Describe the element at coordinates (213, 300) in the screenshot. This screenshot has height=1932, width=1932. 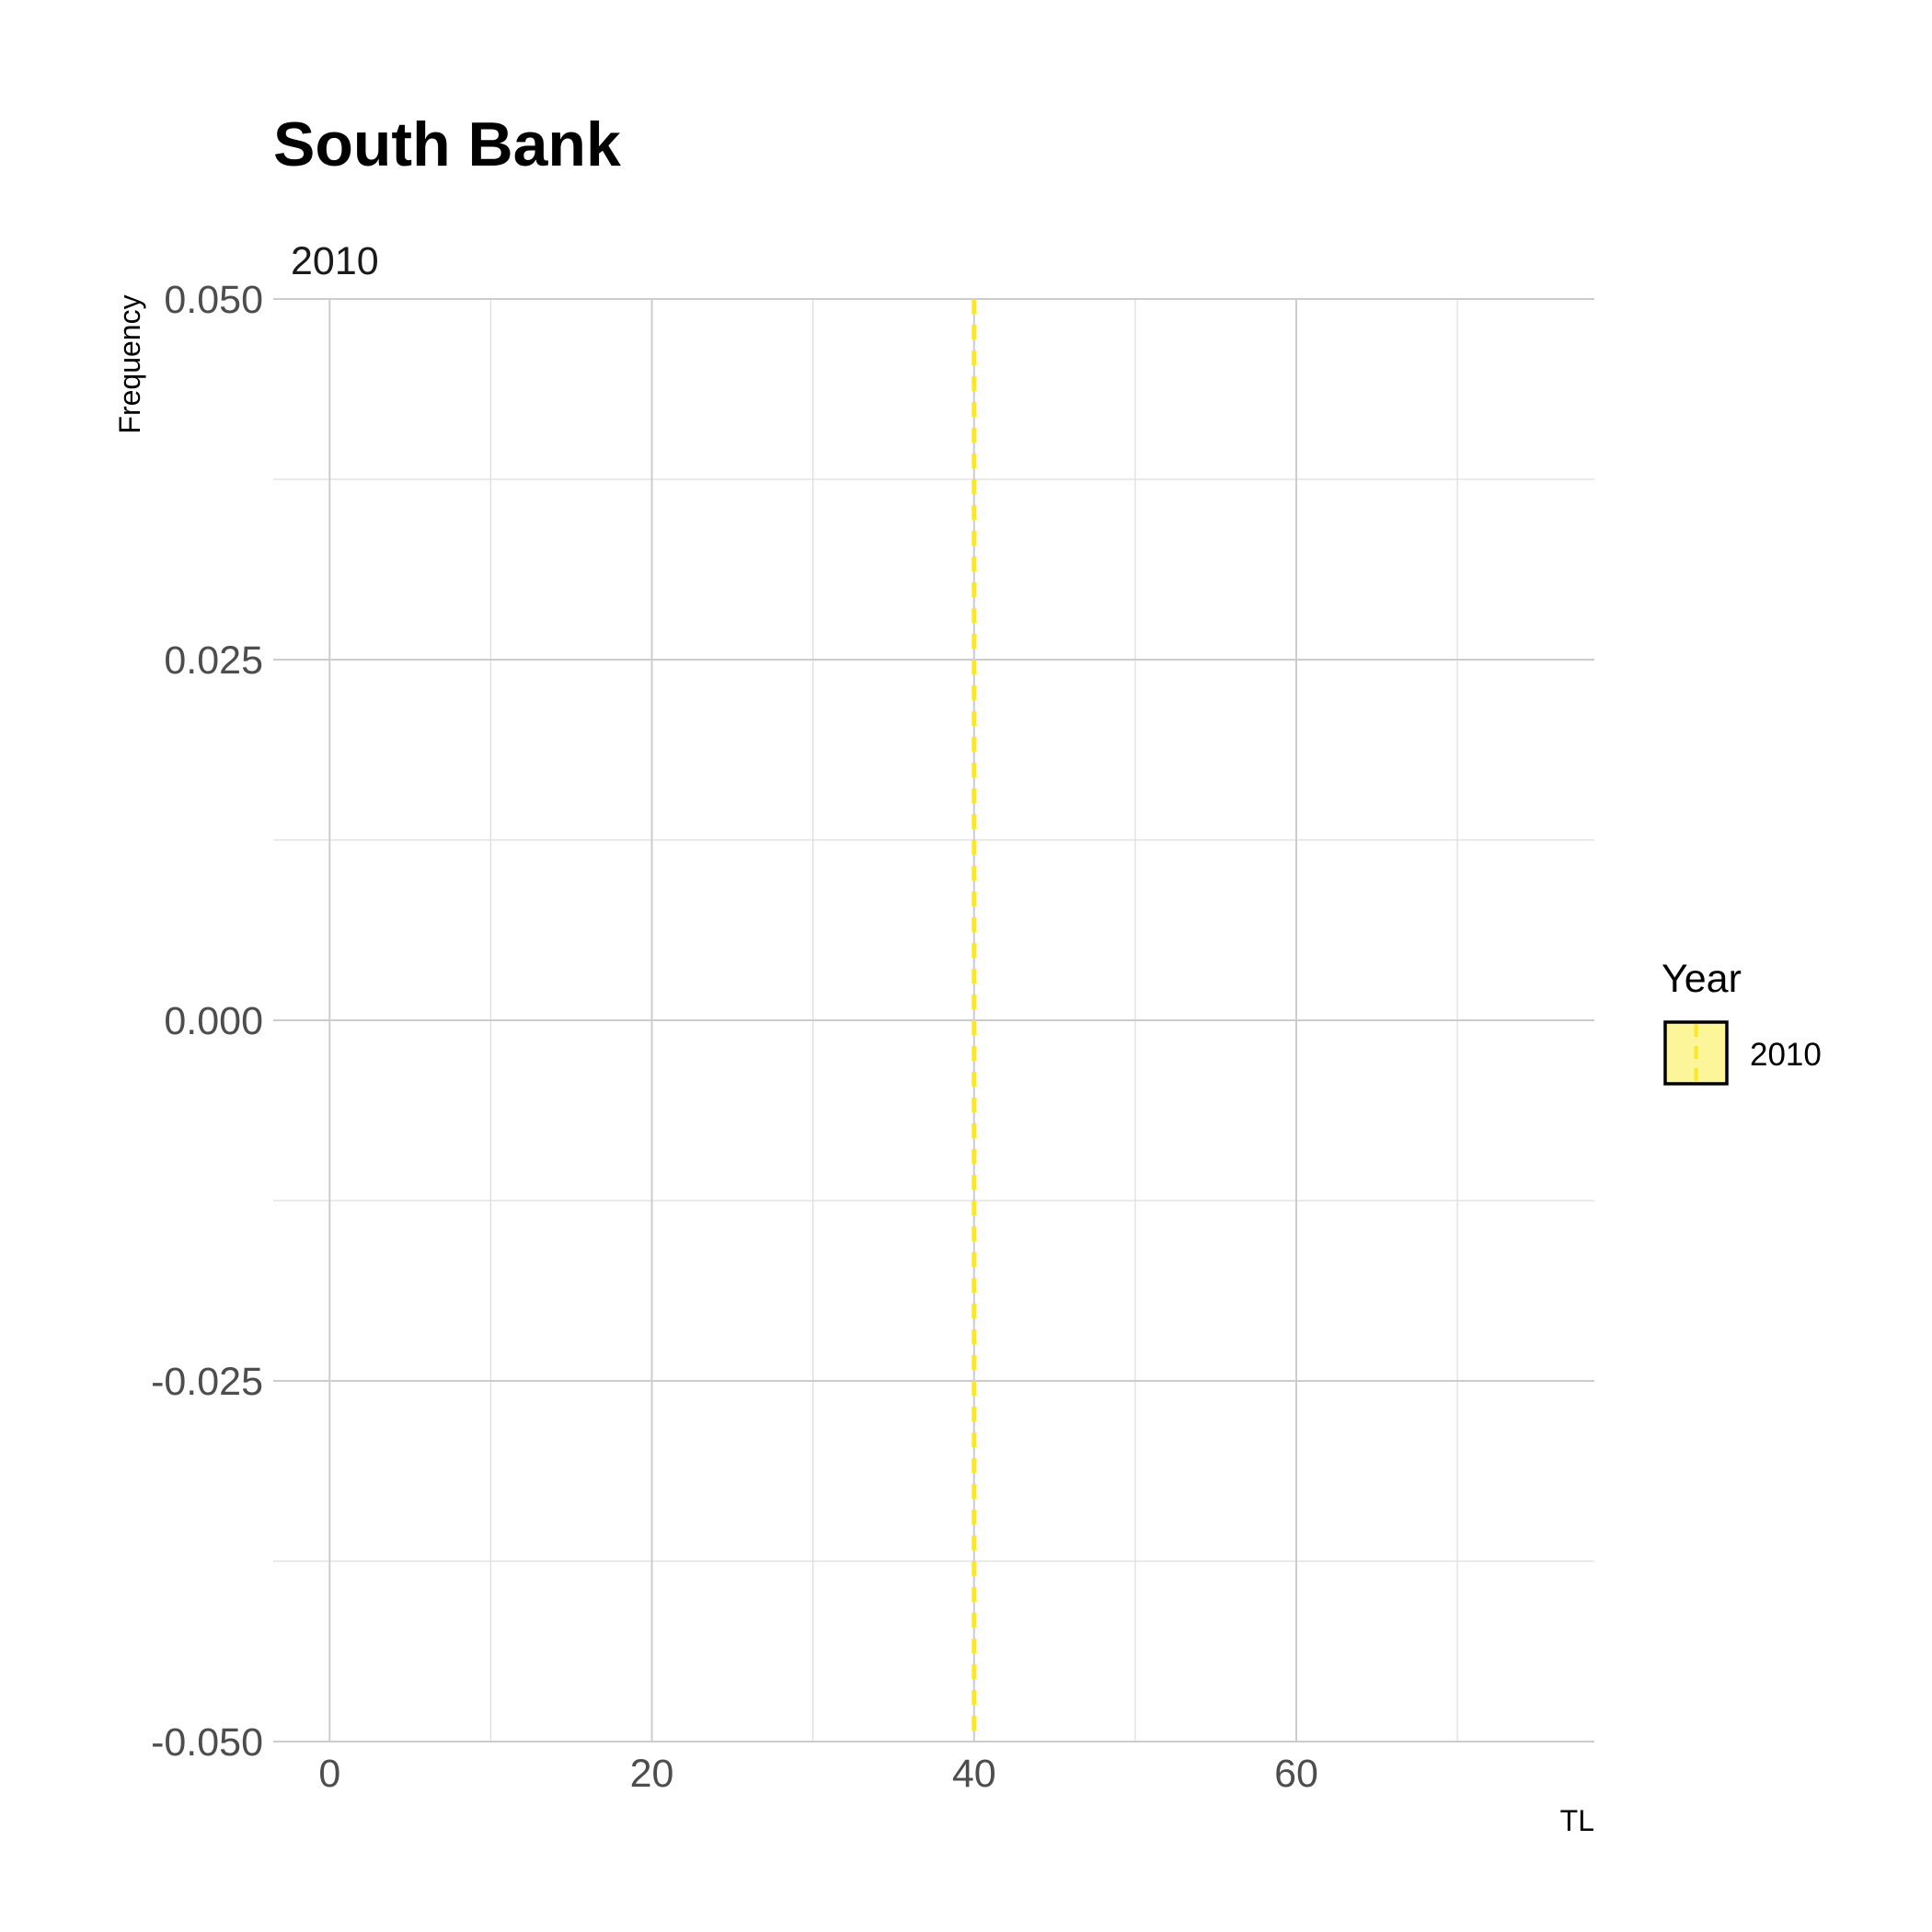
I see `y-tick-label-4: 0.050` at that location.